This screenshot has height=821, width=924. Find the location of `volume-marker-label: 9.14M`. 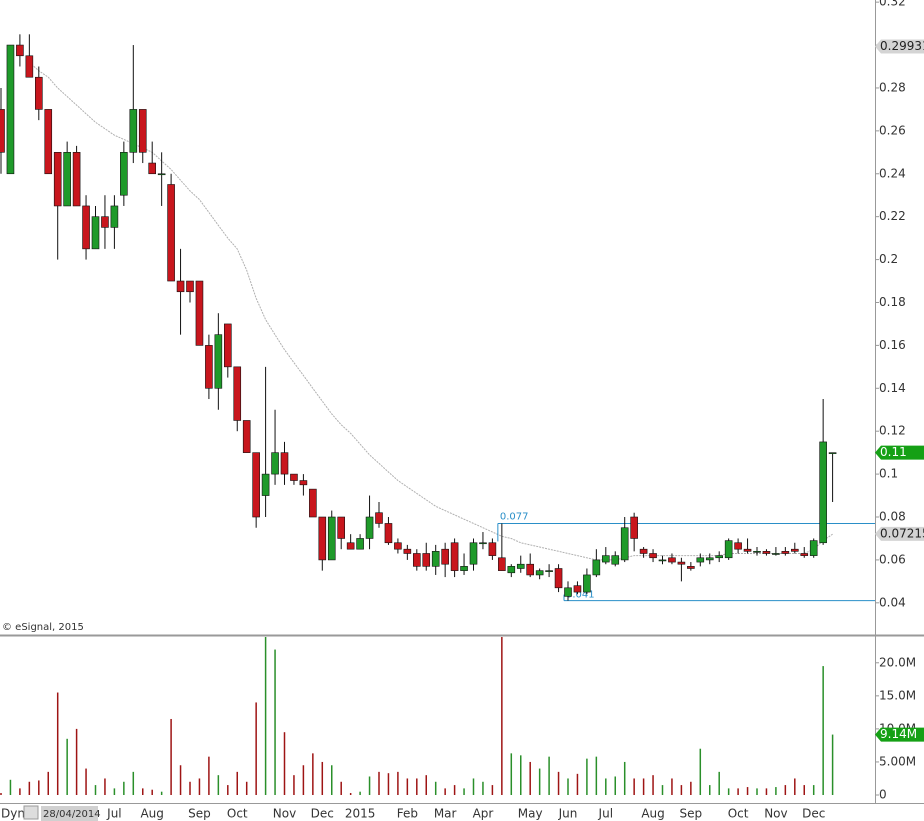

volume-marker-label: 9.14M is located at coordinates (898, 734).